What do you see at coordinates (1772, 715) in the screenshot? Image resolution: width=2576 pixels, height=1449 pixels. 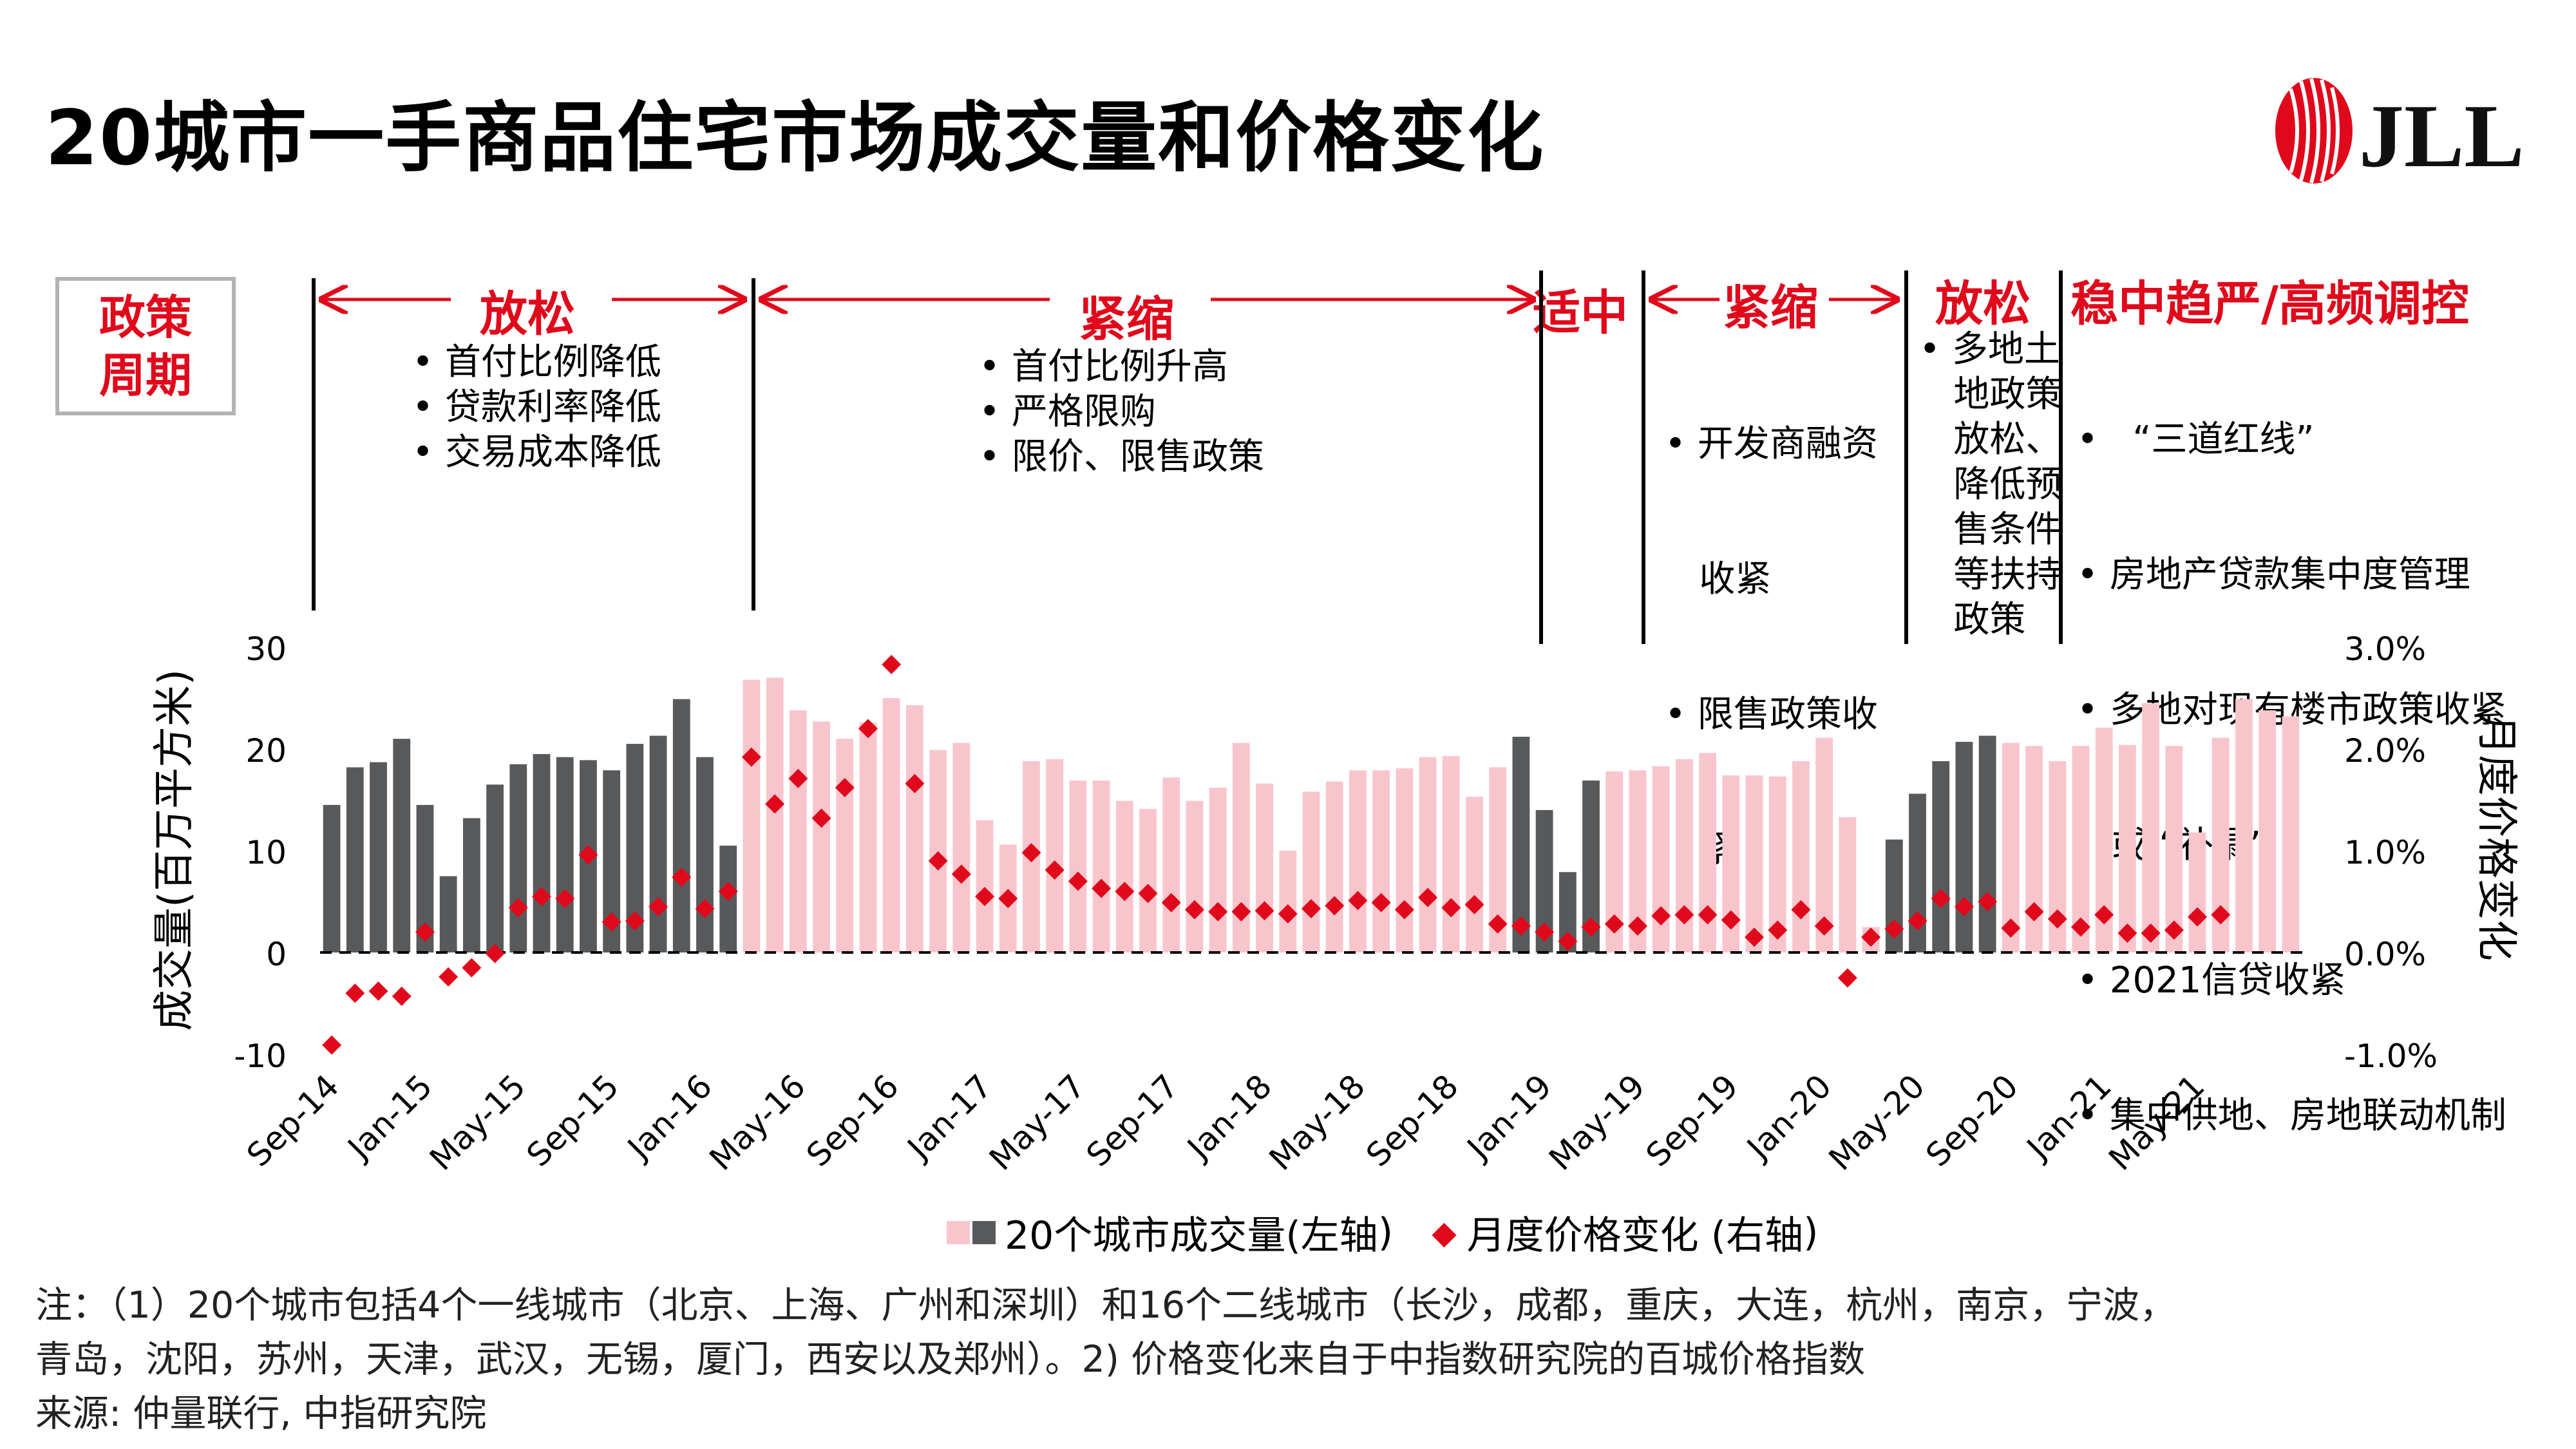 I see `phase-4-bullet-3: • 限售政策收` at bounding box center [1772, 715].